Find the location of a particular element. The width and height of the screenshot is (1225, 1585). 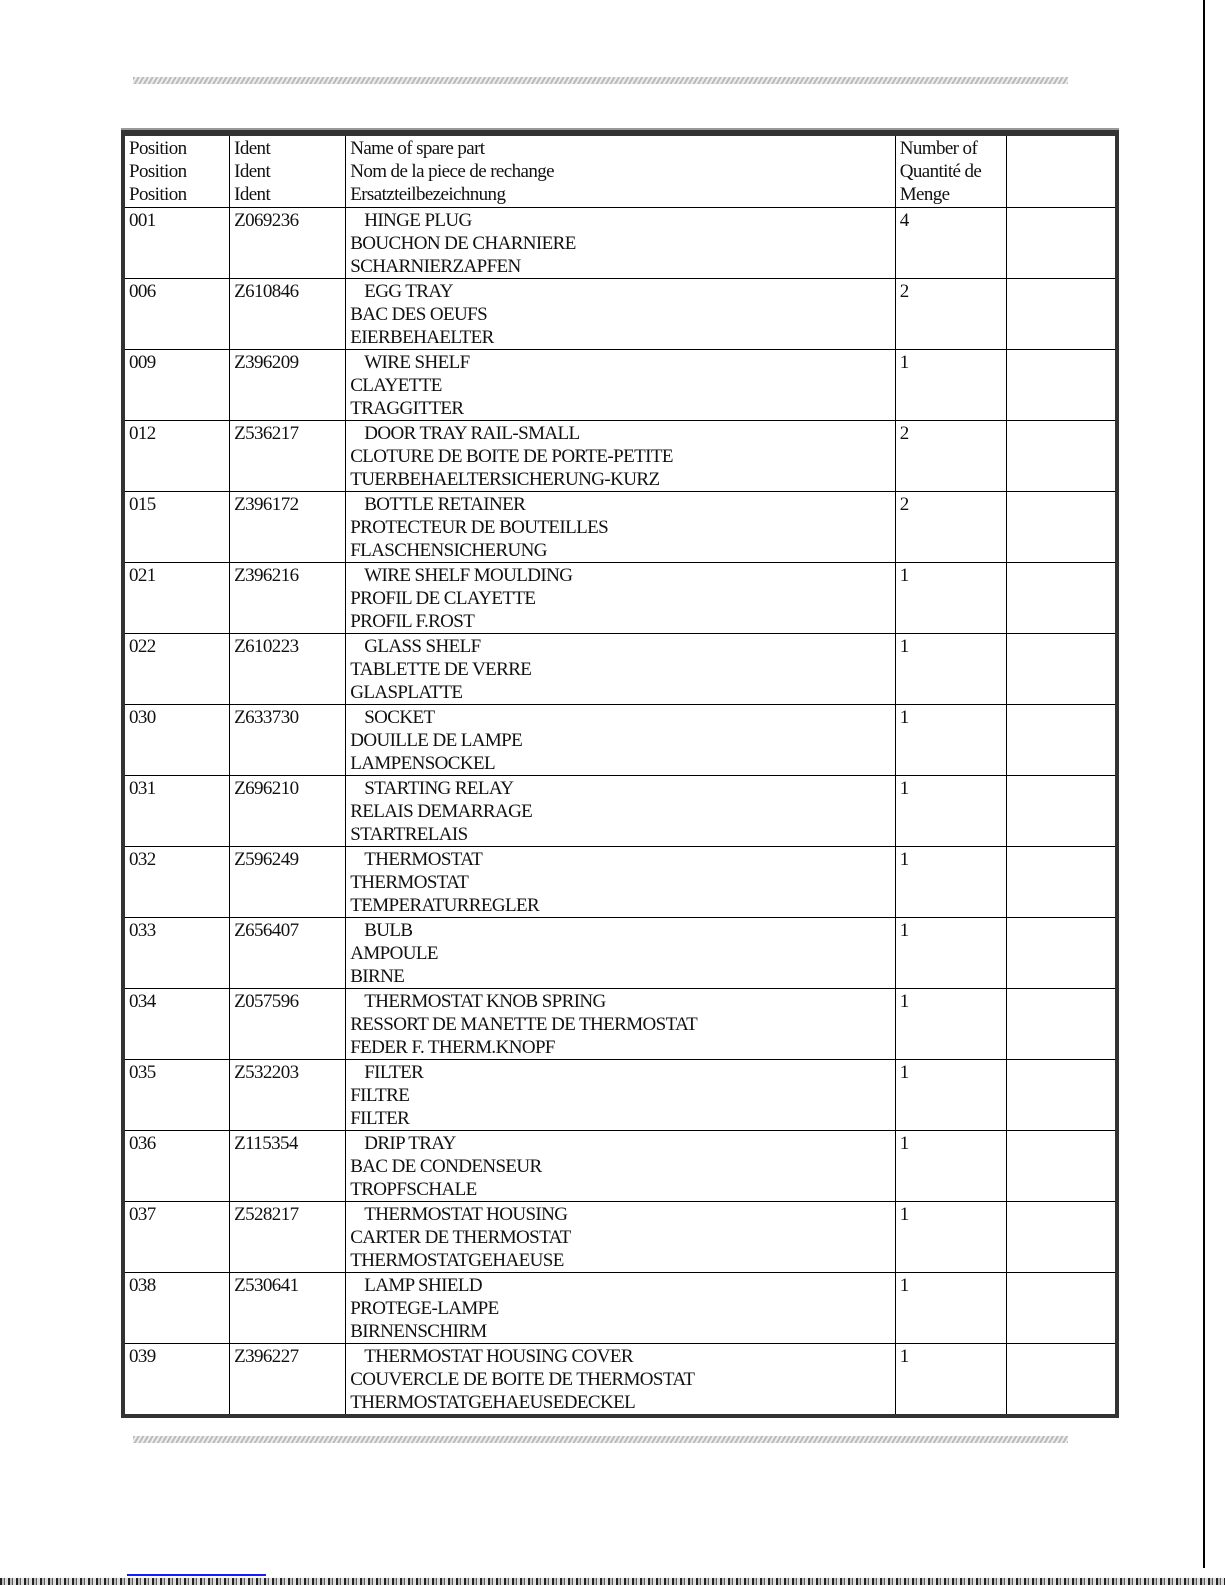

name-french: TABLETTE DE VERRE is located at coordinates (441, 669).